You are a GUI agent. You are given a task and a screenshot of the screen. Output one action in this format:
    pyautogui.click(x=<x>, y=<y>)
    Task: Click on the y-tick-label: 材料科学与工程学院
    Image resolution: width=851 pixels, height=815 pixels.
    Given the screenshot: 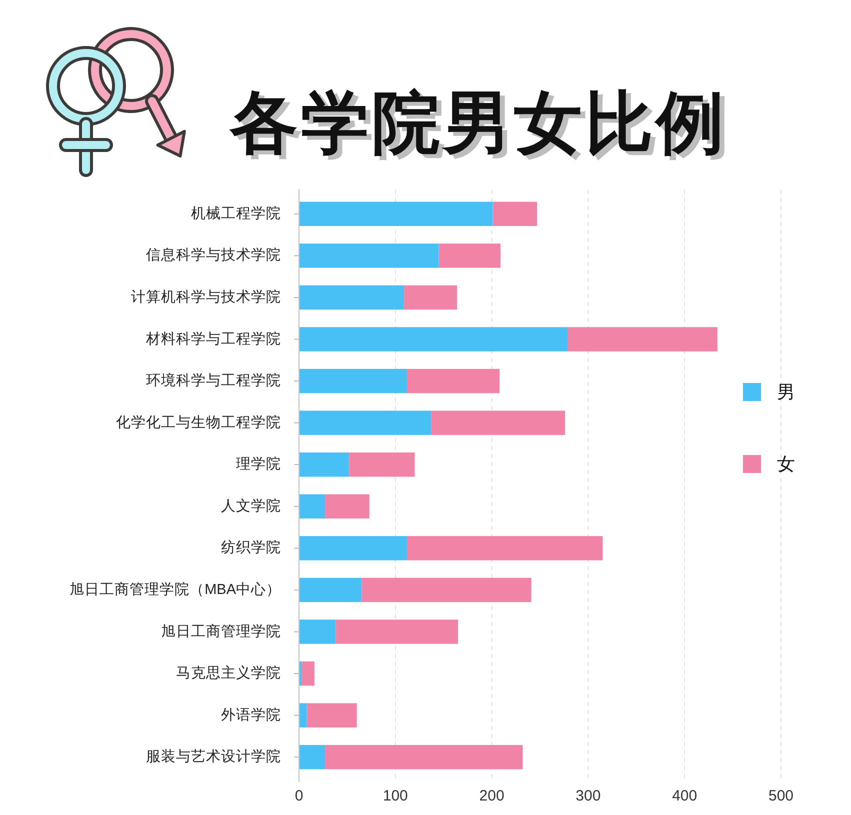 What is the action you would take?
    pyautogui.click(x=213, y=339)
    